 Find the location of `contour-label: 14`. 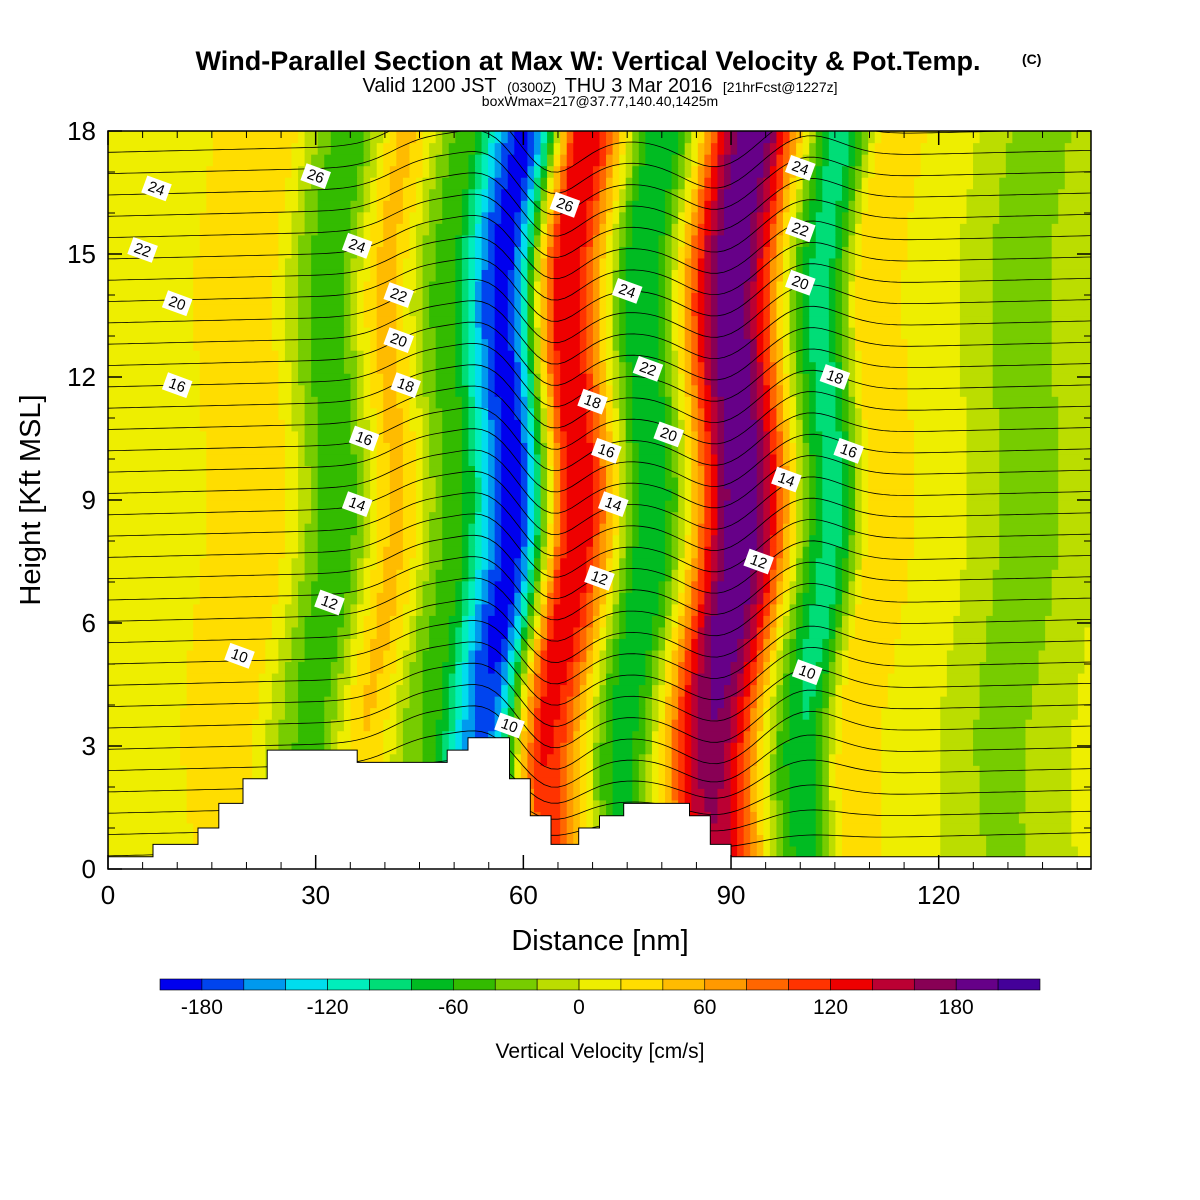

contour-label: 14 is located at coordinates (613, 504).